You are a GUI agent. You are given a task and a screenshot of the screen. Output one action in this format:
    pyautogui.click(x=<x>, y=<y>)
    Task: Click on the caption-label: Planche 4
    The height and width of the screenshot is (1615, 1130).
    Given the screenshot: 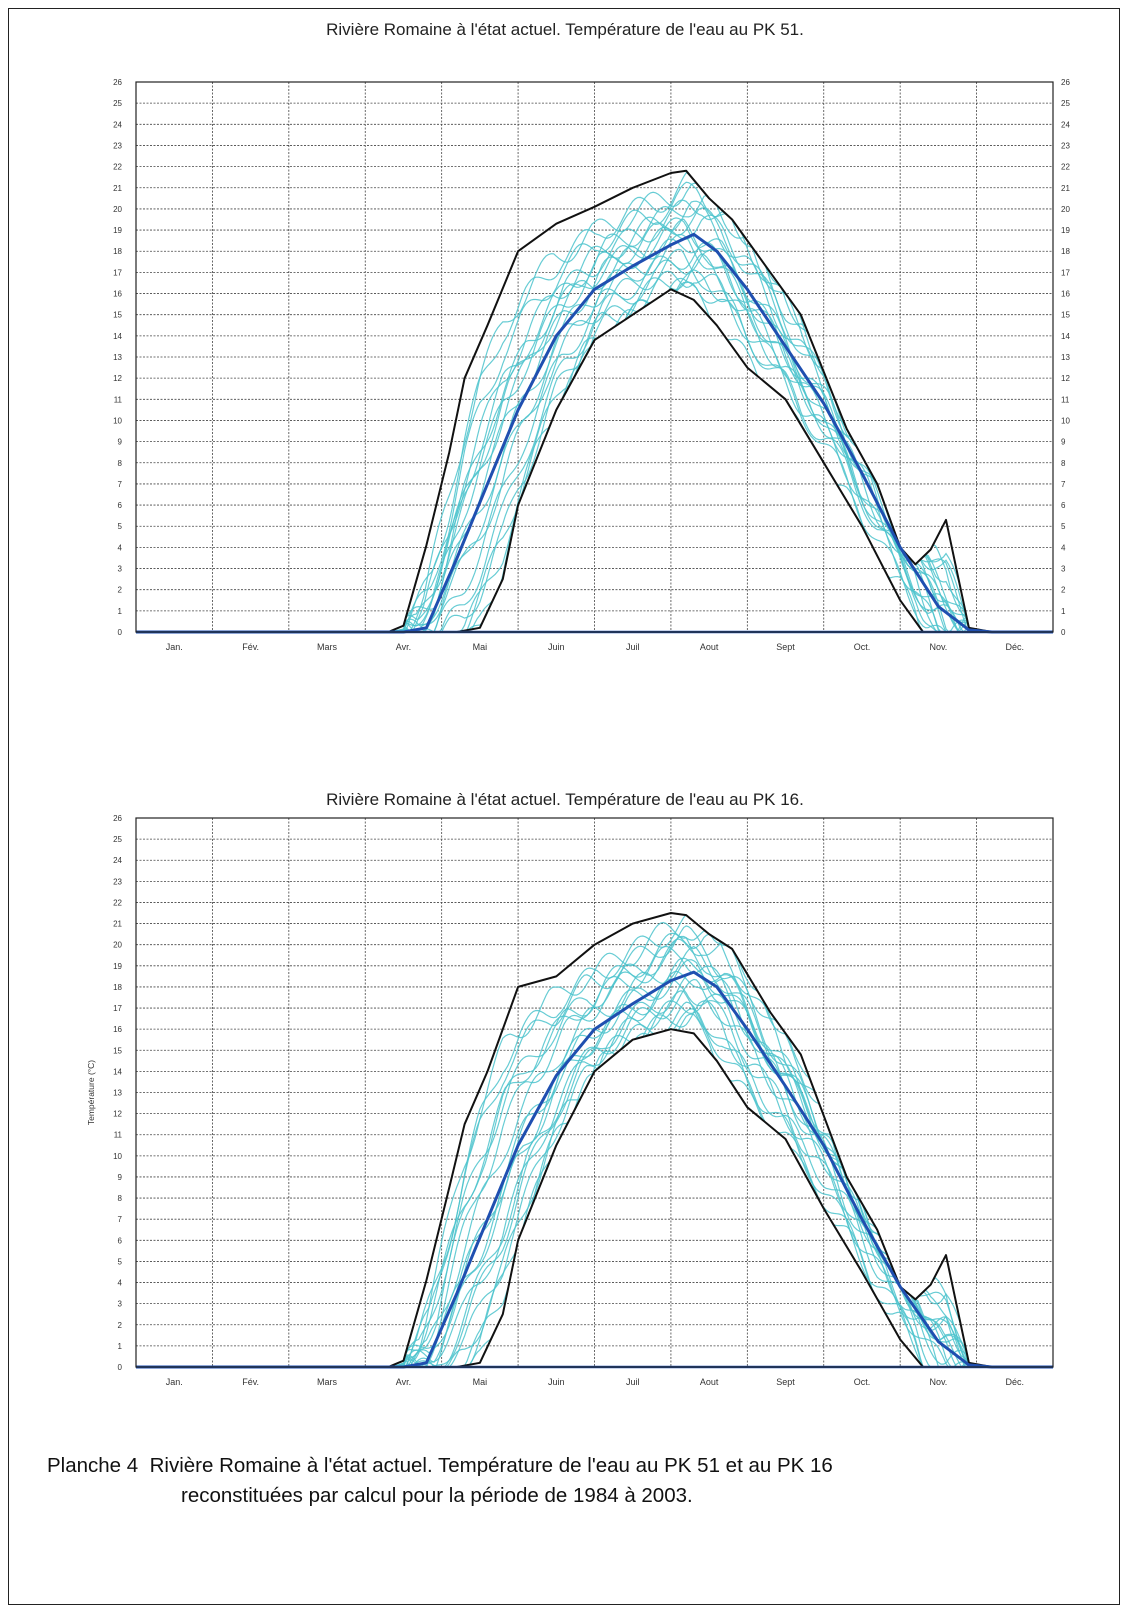 What is the action you would take?
    pyautogui.click(x=93, y=1465)
    